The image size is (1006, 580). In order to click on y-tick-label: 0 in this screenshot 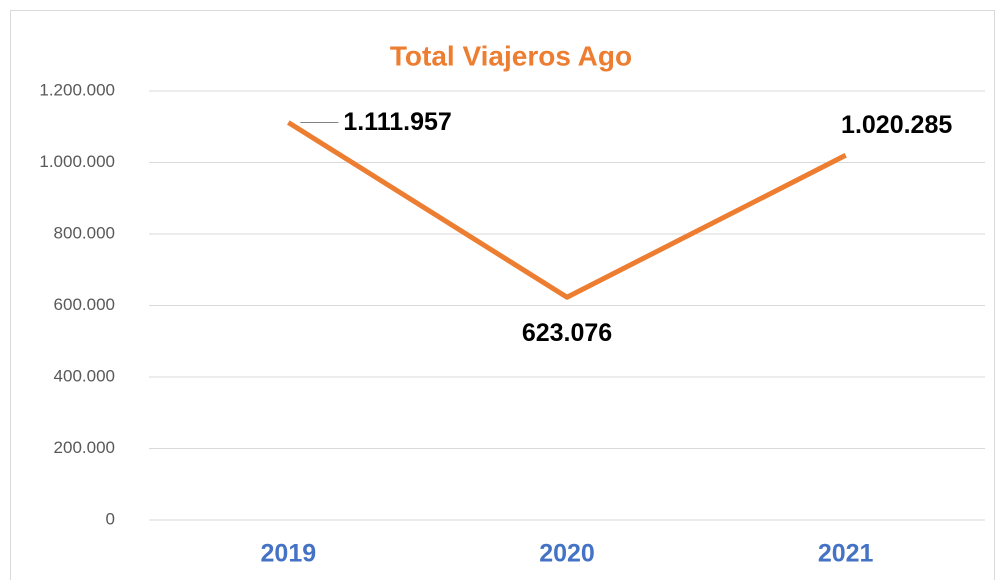, I will do `click(110, 518)`.